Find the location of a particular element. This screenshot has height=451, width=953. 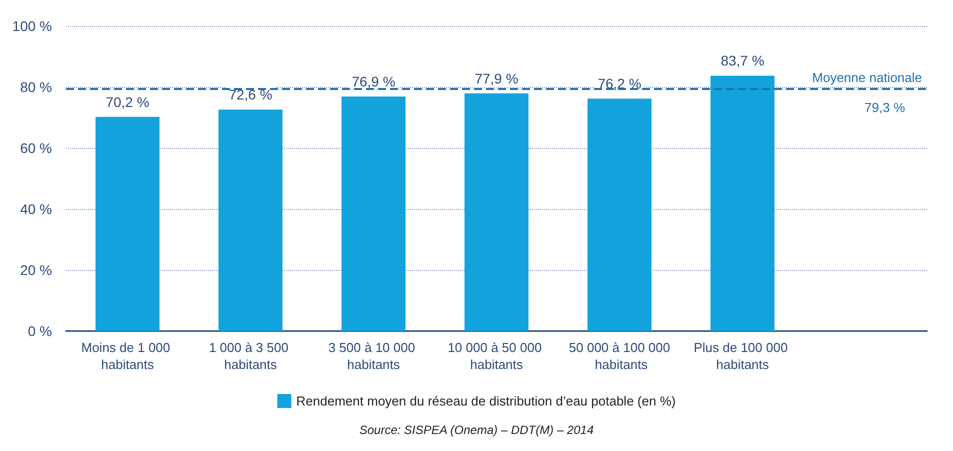

source-note: Source: SISPEA (Onema) – DDT(M) – 2014 is located at coordinates (476, 430).